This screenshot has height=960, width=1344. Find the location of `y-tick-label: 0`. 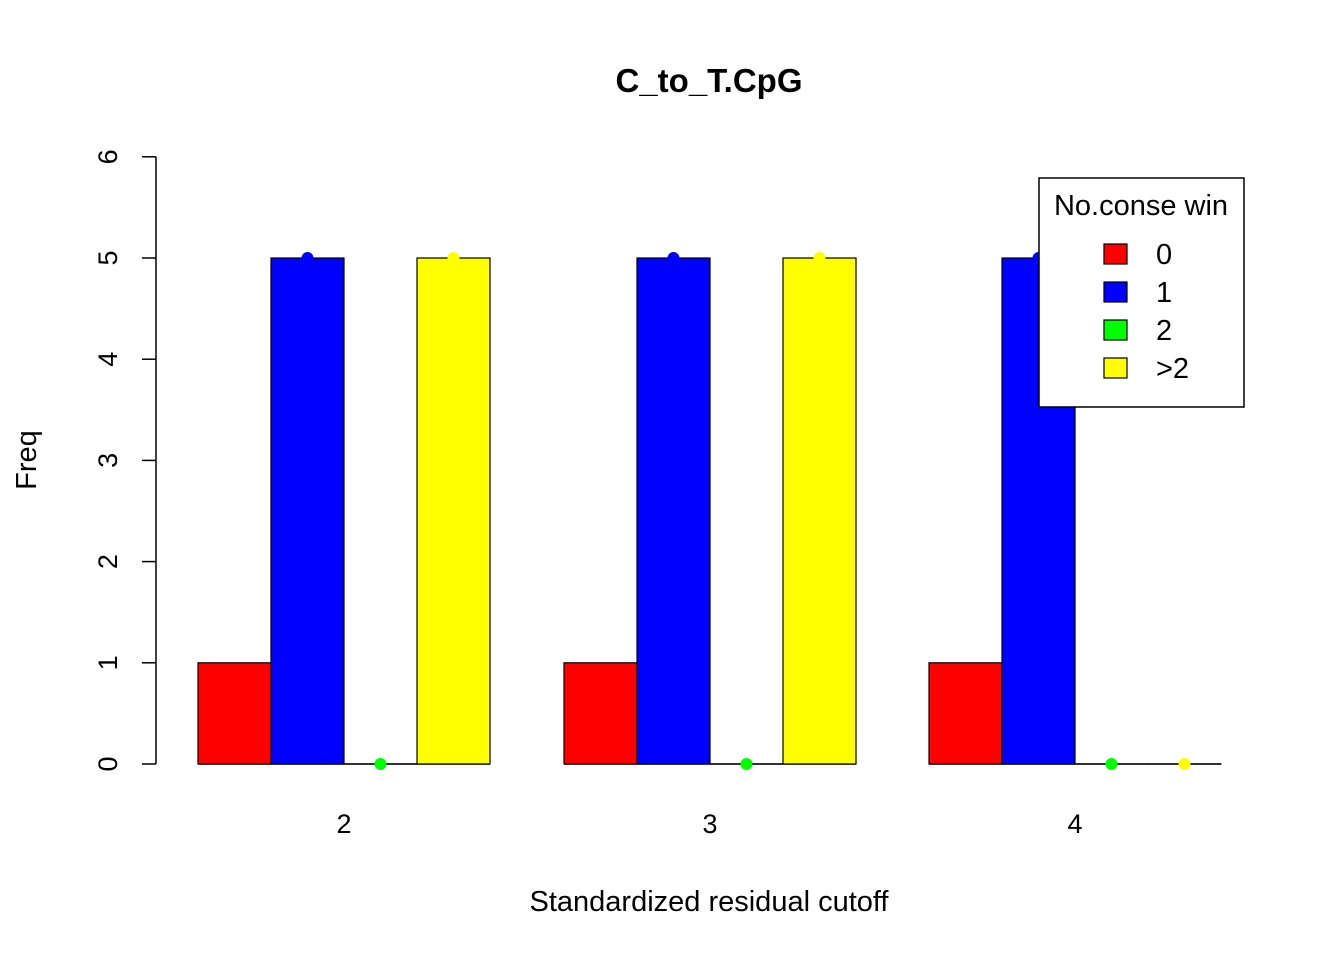

y-tick-label: 0 is located at coordinates (108, 763).